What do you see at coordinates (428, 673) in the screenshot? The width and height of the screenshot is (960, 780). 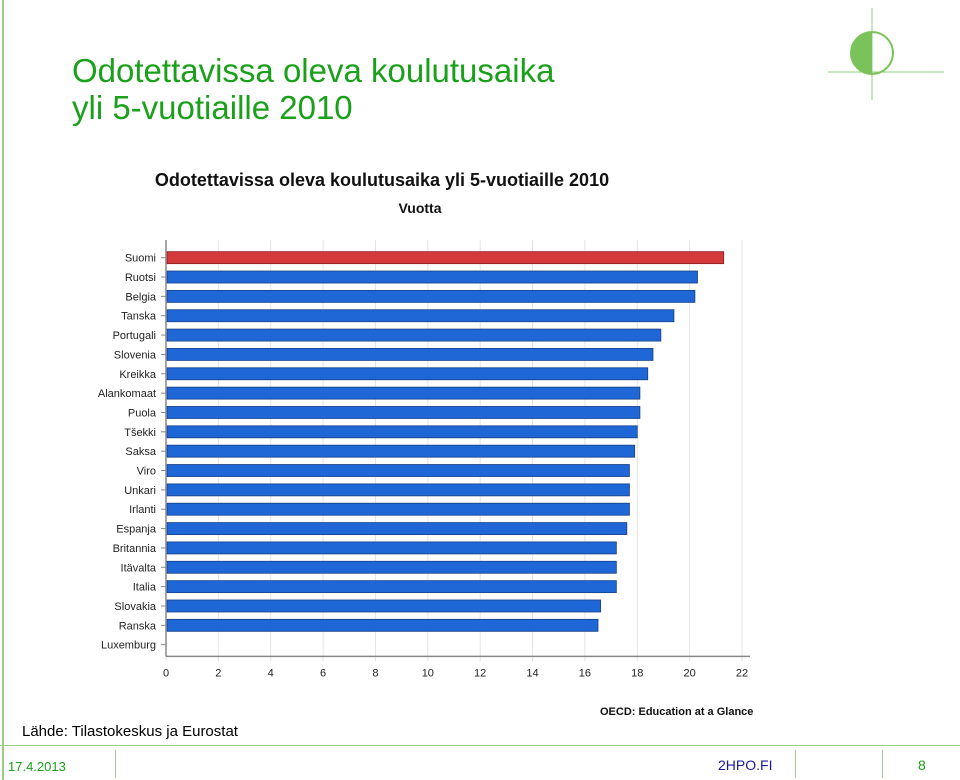 I see `x-tick-label: 10` at bounding box center [428, 673].